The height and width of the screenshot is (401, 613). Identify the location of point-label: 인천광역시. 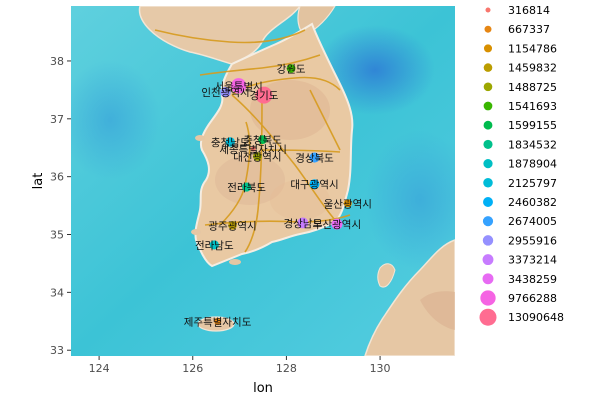
(225, 93).